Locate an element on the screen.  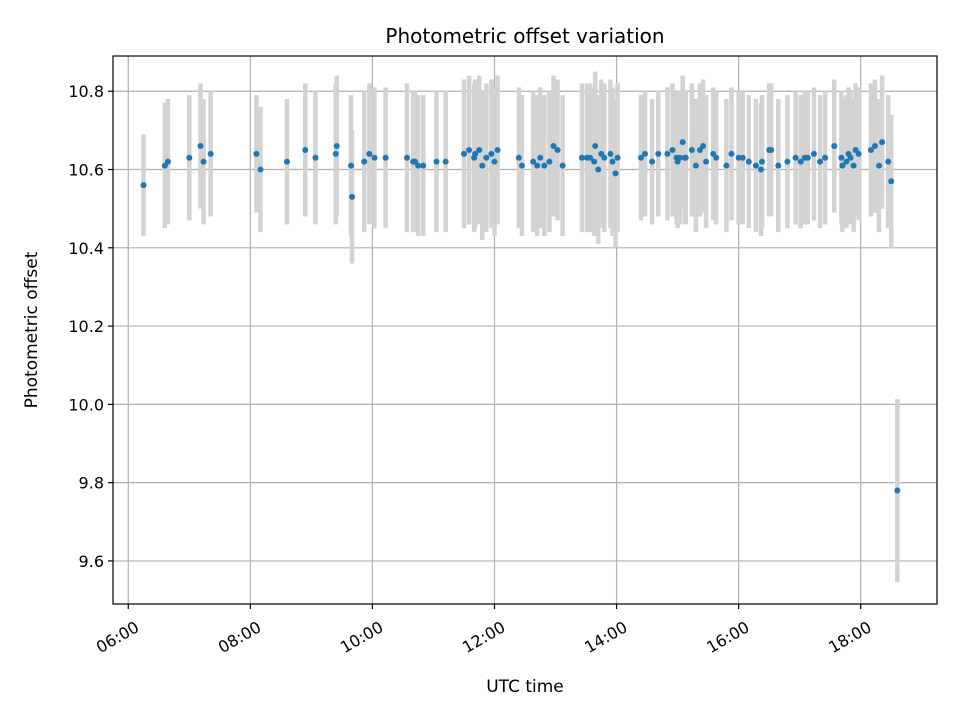
y-tick-label: 10.4 is located at coordinates (86, 248).